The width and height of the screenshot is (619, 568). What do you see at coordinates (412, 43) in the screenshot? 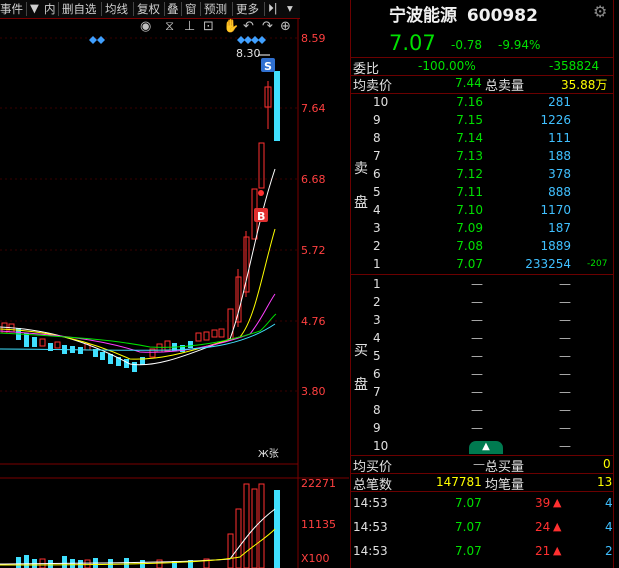
I see `current-price: 7.07` at bounding box center [412, 43].